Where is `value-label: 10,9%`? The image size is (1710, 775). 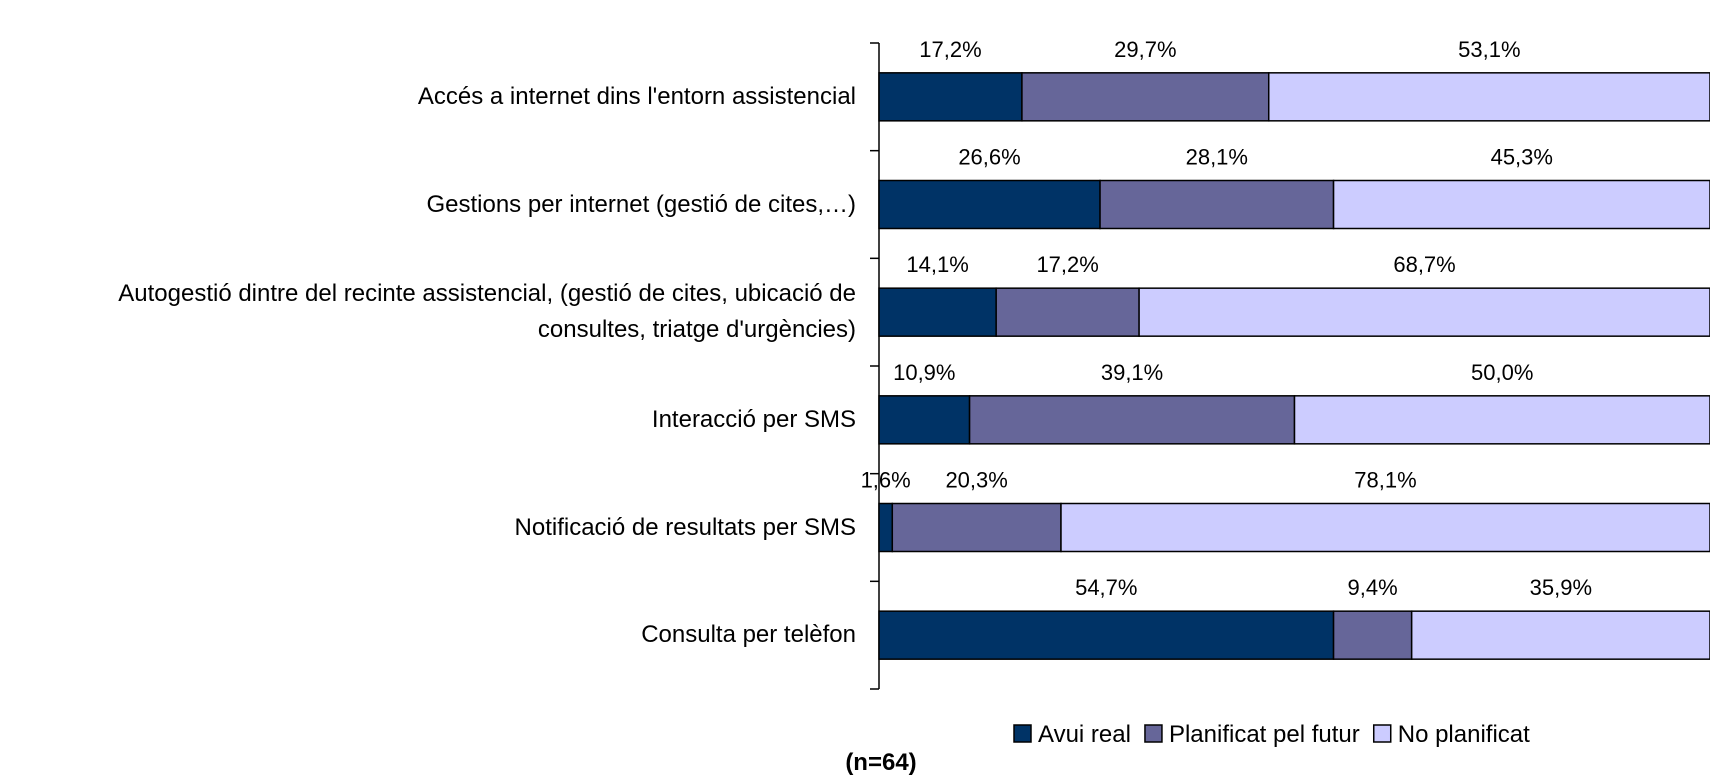 value-label: 10,9% is located at coordinates (924, 372).